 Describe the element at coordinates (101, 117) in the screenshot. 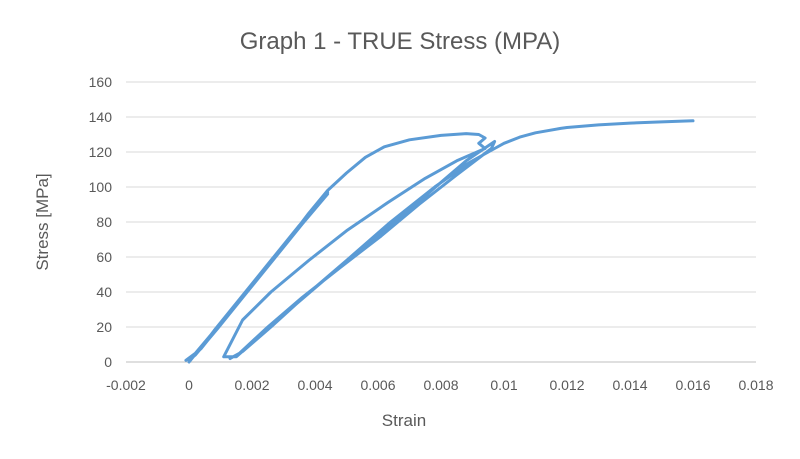

I see `y-tick-label: 140` at that location.